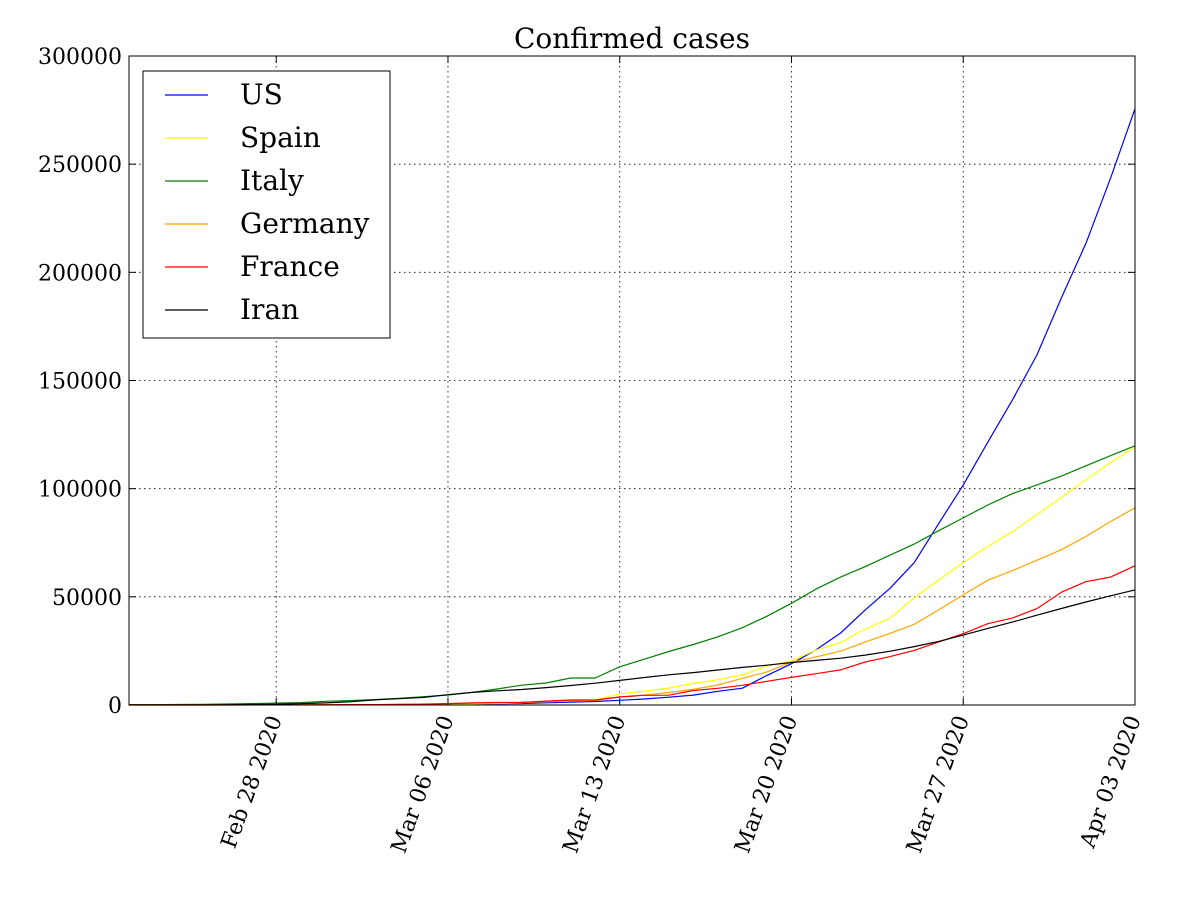  What do you see at coordinates (272, 180) in the screenshot?
I see `legend-label-italy: Italy` at bounding box center [272, 180].